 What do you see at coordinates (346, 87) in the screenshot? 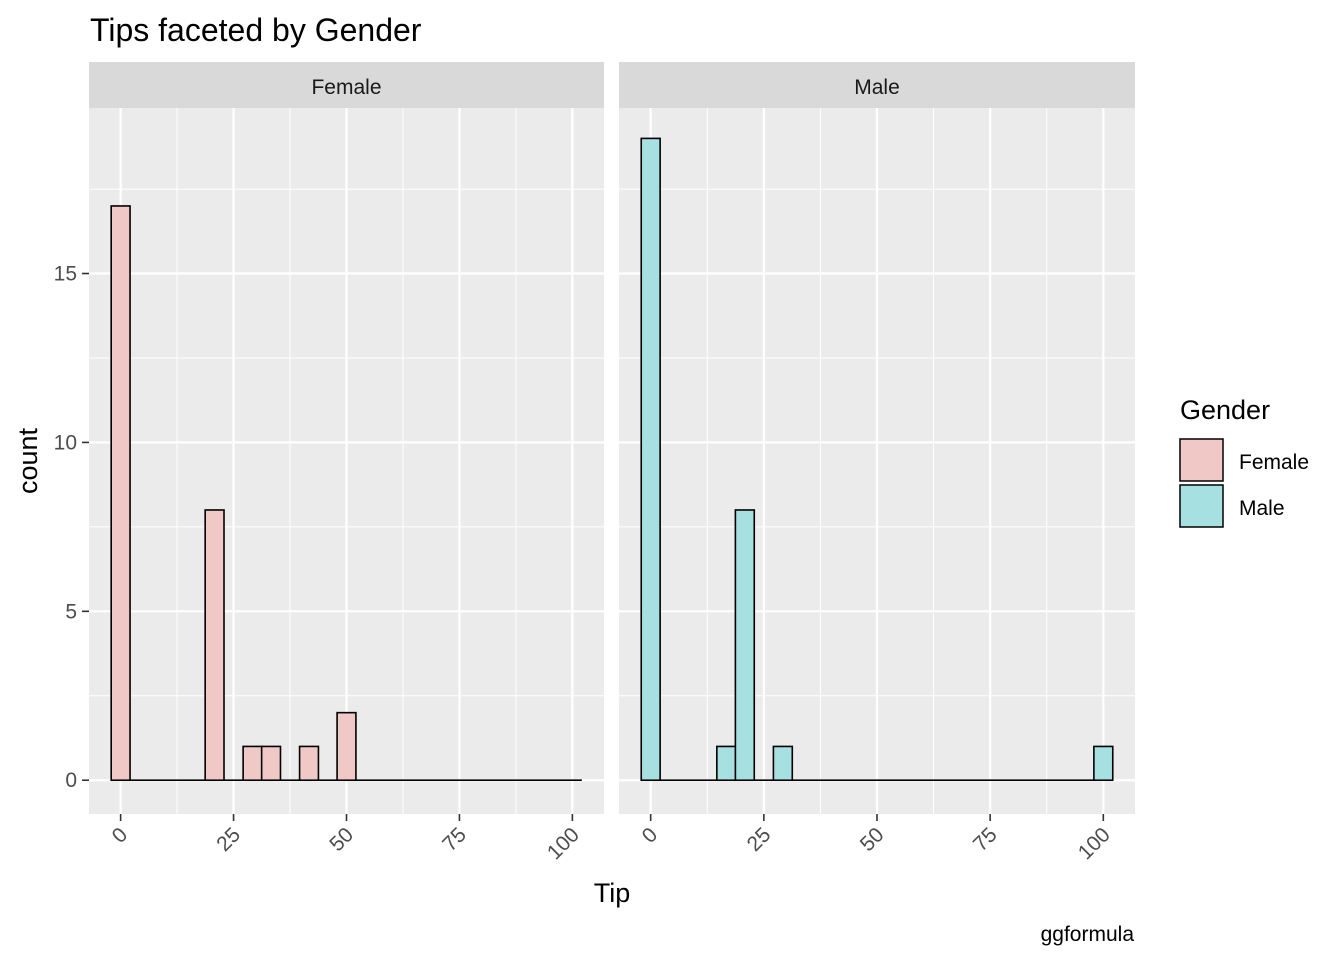
I see `facet-strip-label: Female` at bounding box center [346, 87].